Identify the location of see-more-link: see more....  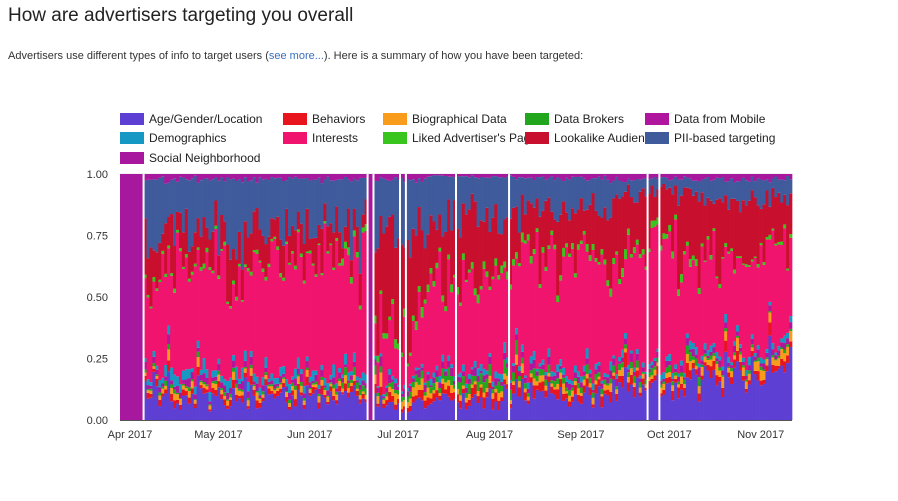
(296, 56).